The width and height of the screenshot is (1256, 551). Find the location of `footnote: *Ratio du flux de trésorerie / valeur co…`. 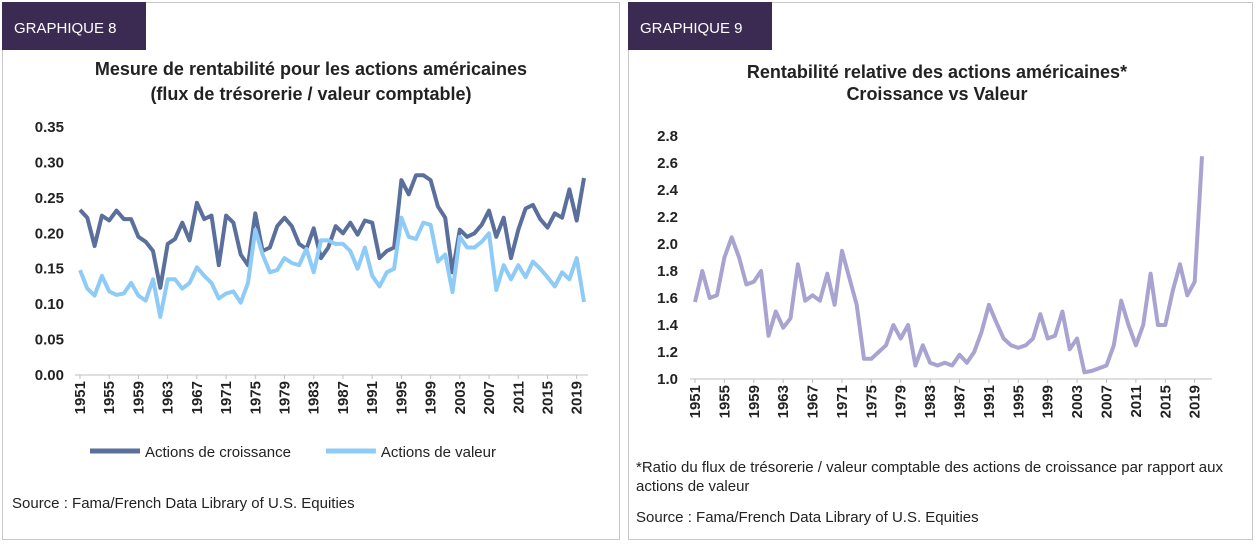

footnote: *Ratio du flux de trésorerie / valeur co… is located at coordinates (929, 477).